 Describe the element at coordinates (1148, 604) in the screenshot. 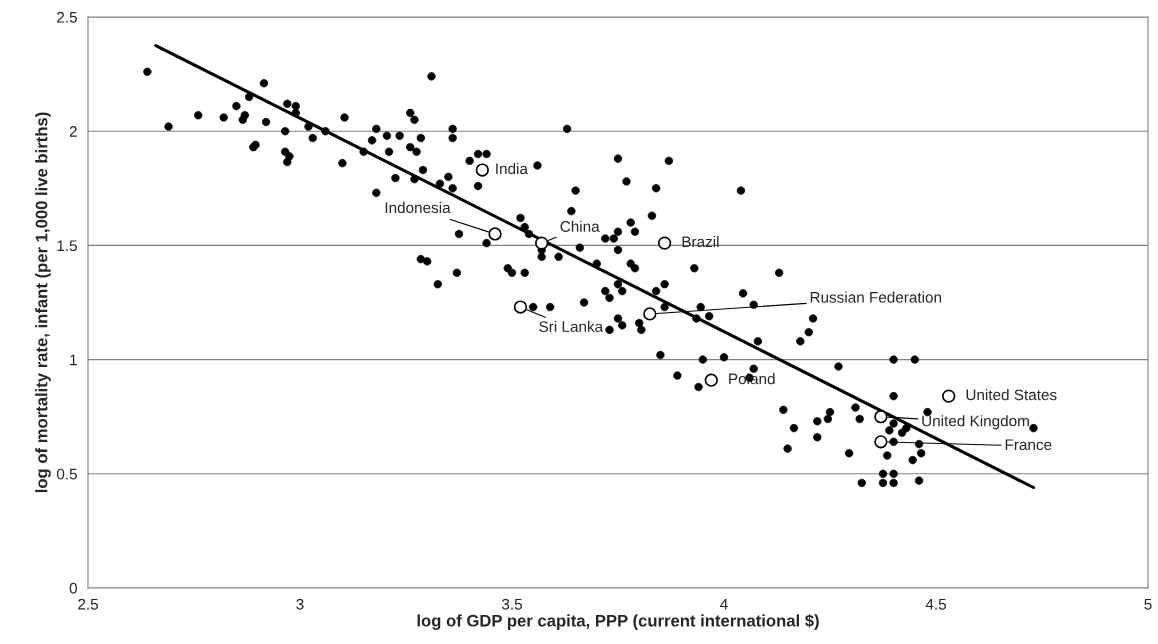

I see `x-tick-label: 5` at that location.